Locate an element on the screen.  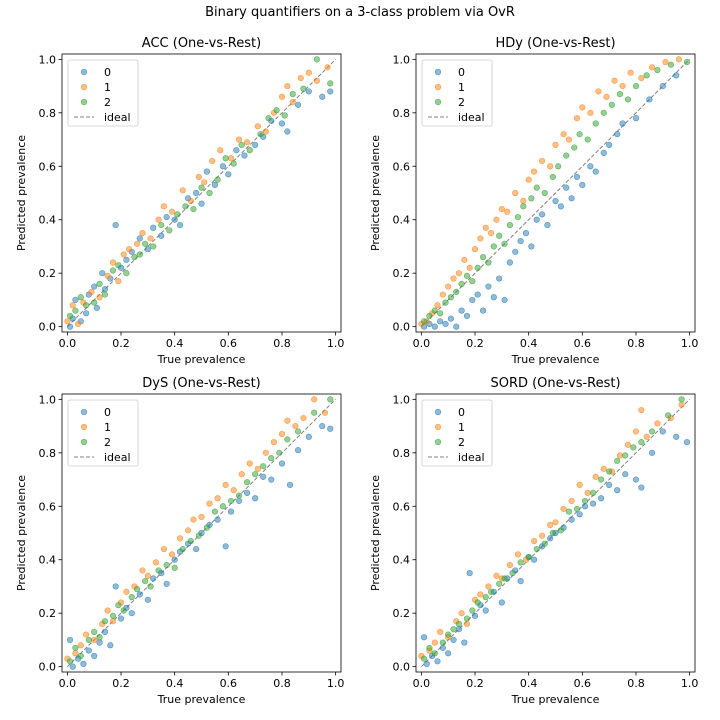
legend-label: 0 is located at coordinates (107, 412).